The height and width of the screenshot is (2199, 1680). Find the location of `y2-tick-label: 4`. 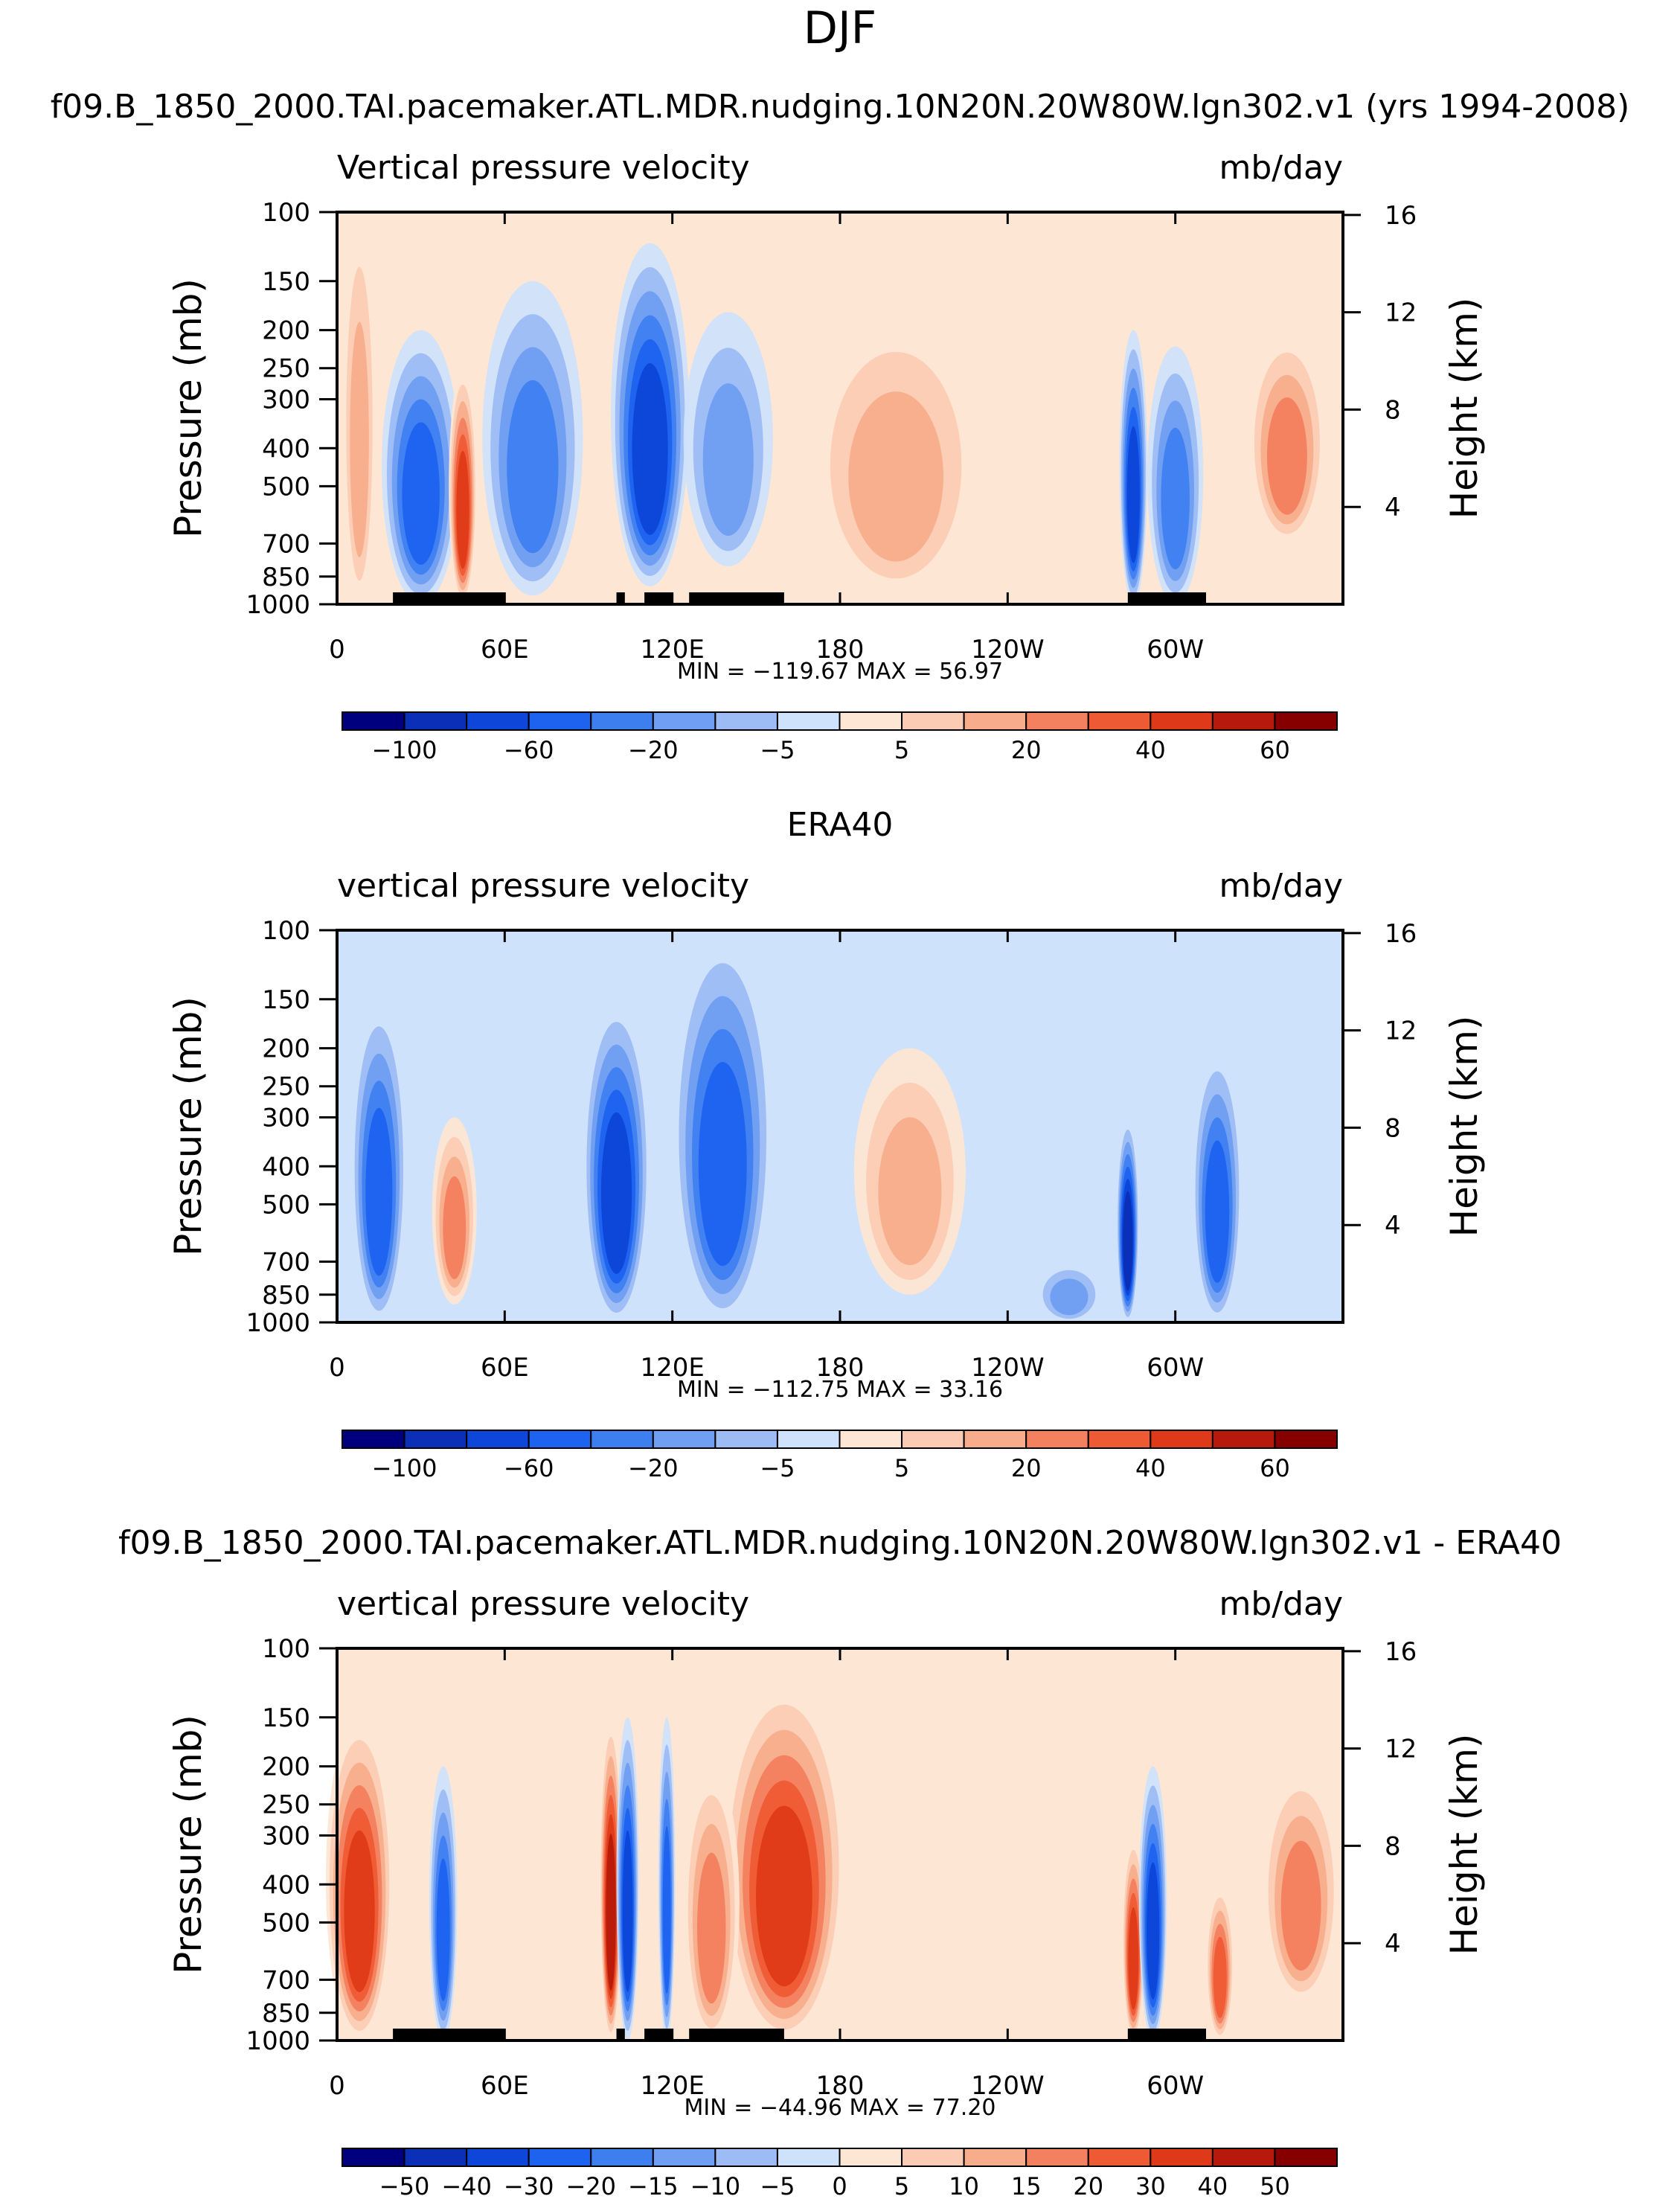

y2-tick-label: 4 is located at coordinates (1393, 1226).